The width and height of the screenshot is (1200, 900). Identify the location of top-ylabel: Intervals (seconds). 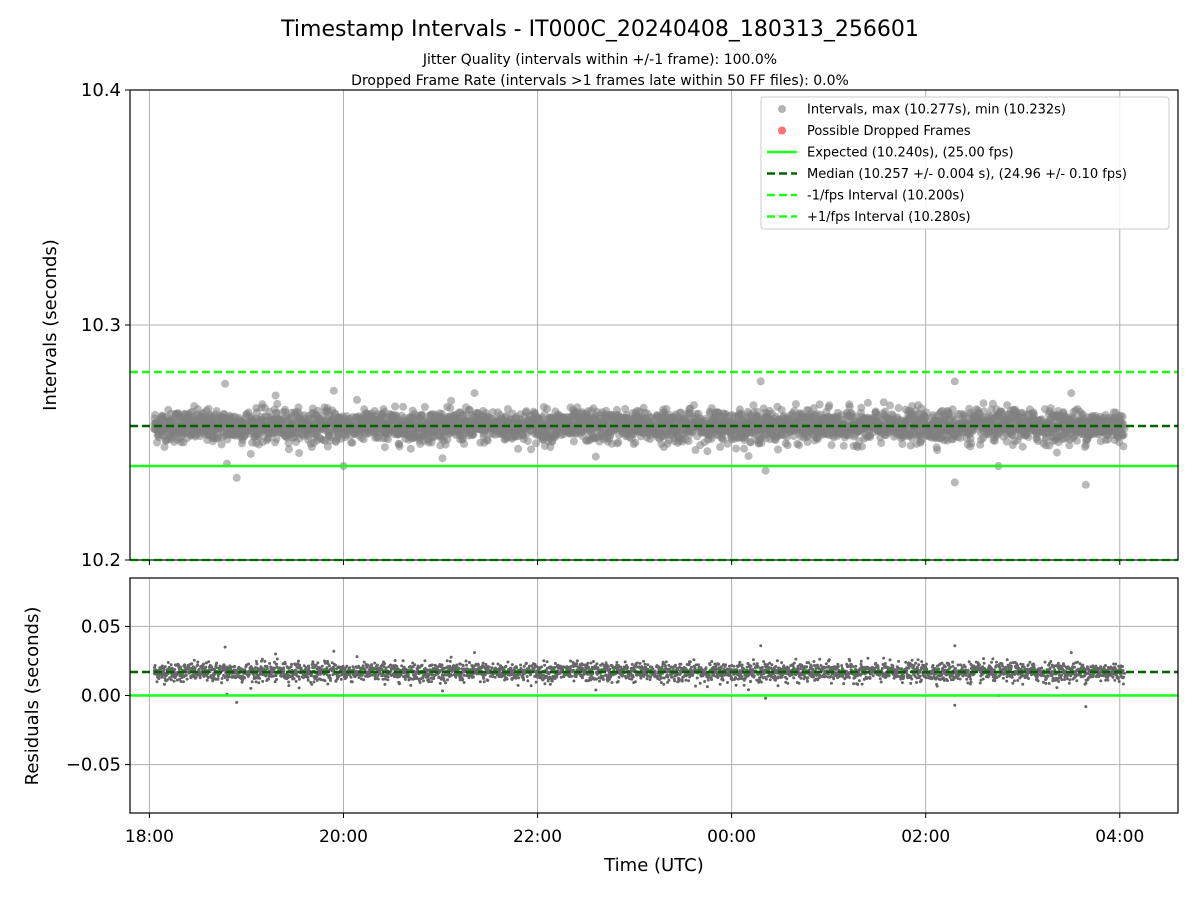
(50, 325).